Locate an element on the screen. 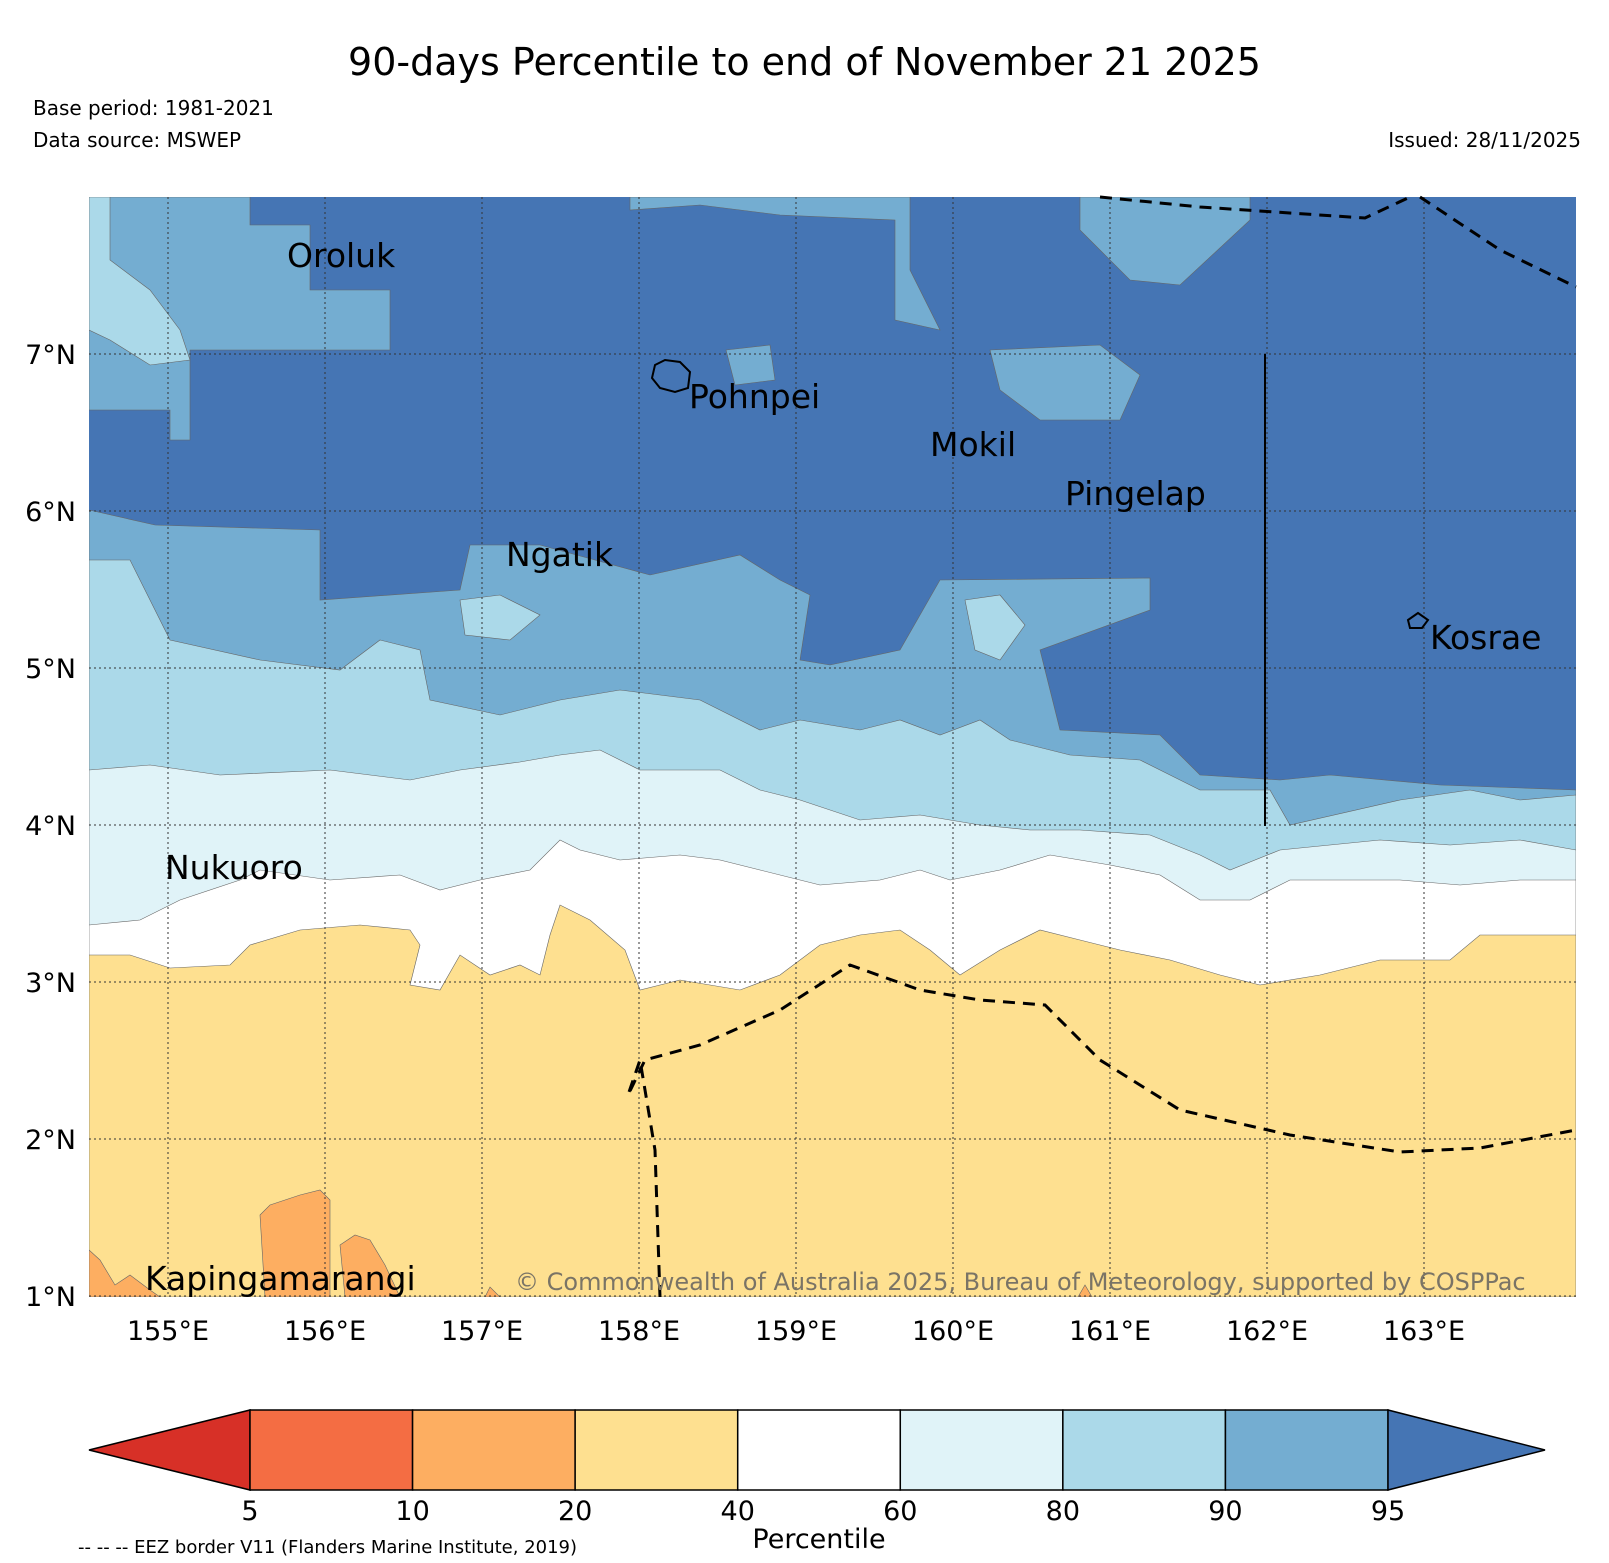  lon-tick: 157°E is located at coordinates (482, 1331).